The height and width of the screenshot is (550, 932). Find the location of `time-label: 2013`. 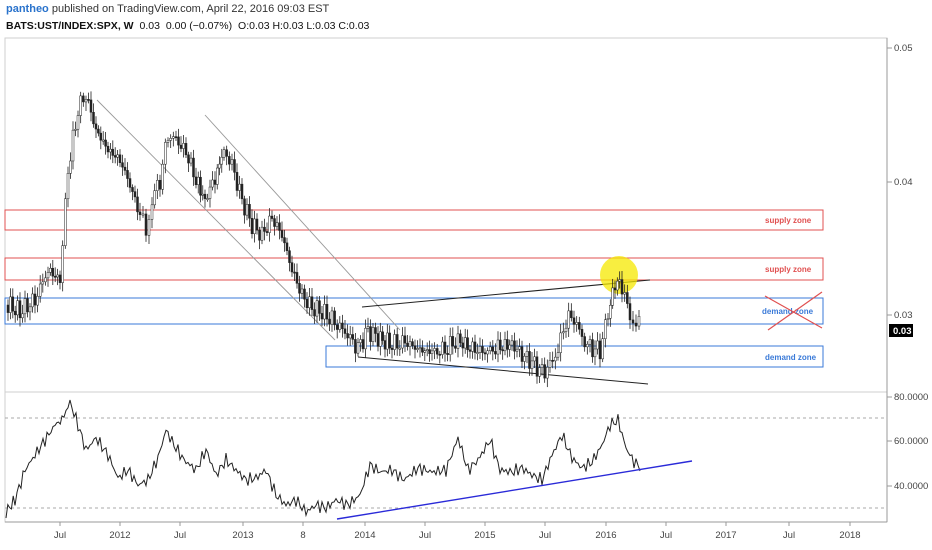

time-label: 2013 is located at coordinates (242, 535).